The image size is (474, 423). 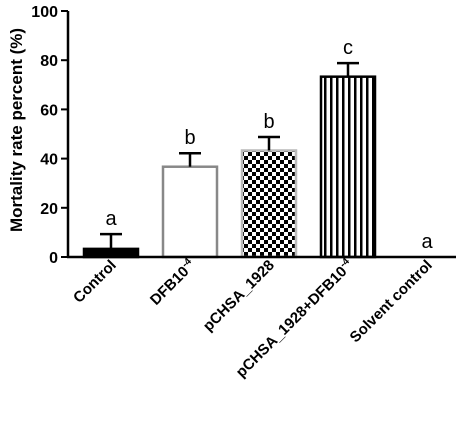 What do you see at coordinates (49, 160) in the screenshot?
I see `y-tick-label-2: 40` at bounding box center [49, 160].